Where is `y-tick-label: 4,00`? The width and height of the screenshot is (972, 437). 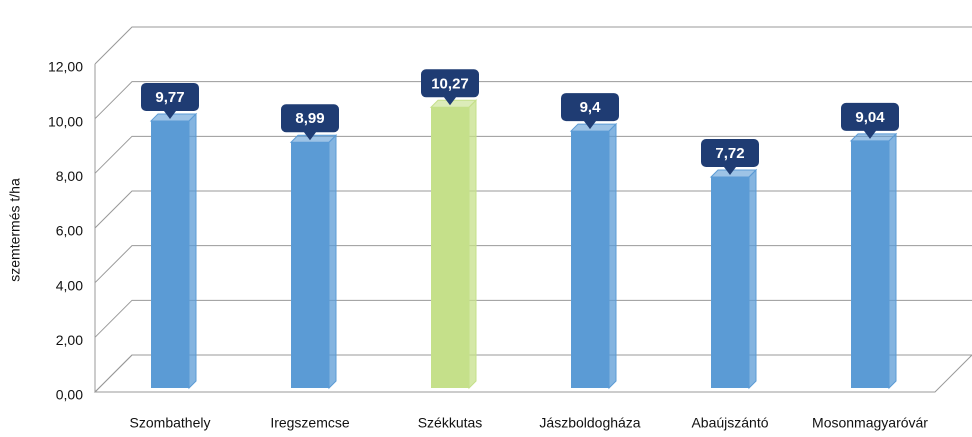
y-tick-label: 4,00 is located at coordinates (69, 285).